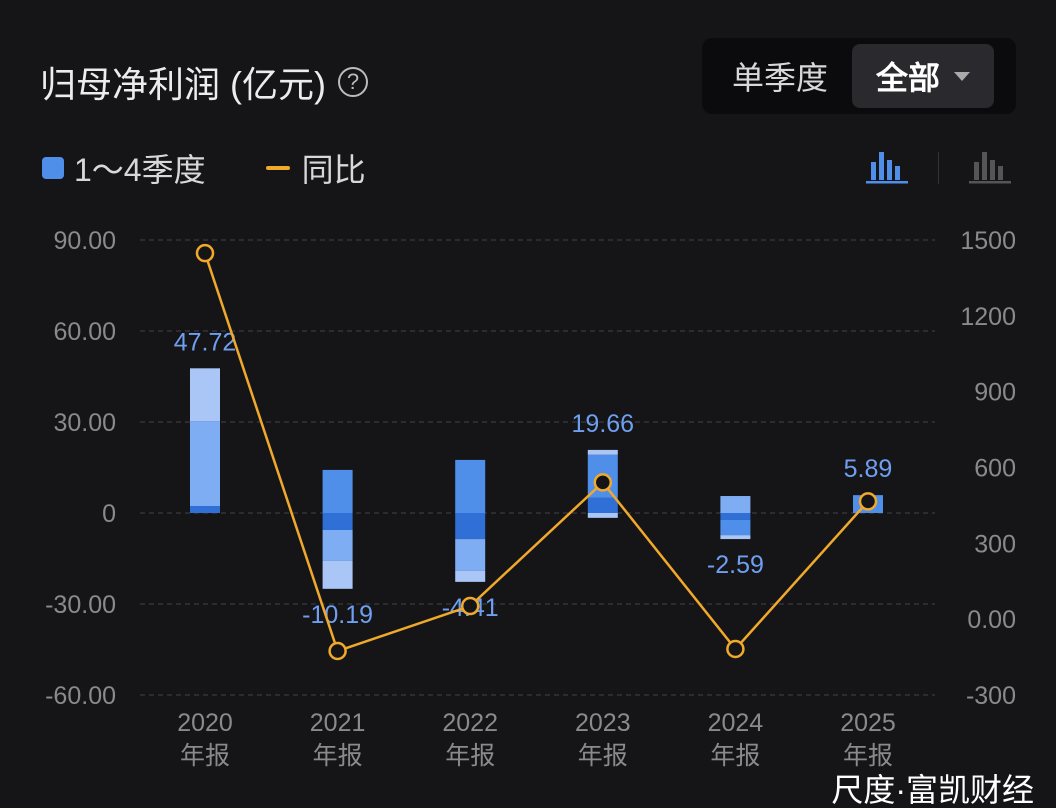  Describe the element at coordinates (84, 241) in the screenshot. I see `left-tick-label: 90.00` at that location.